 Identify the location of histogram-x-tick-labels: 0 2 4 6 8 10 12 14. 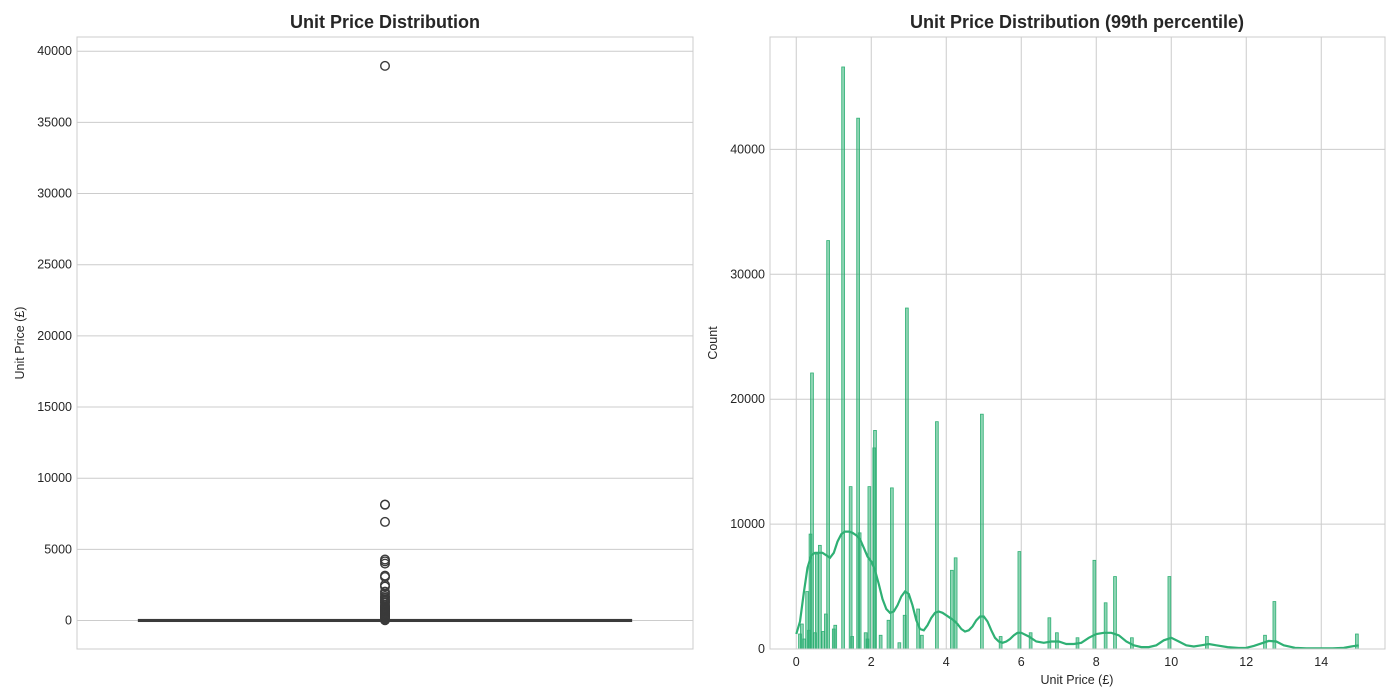
(1060, 662).